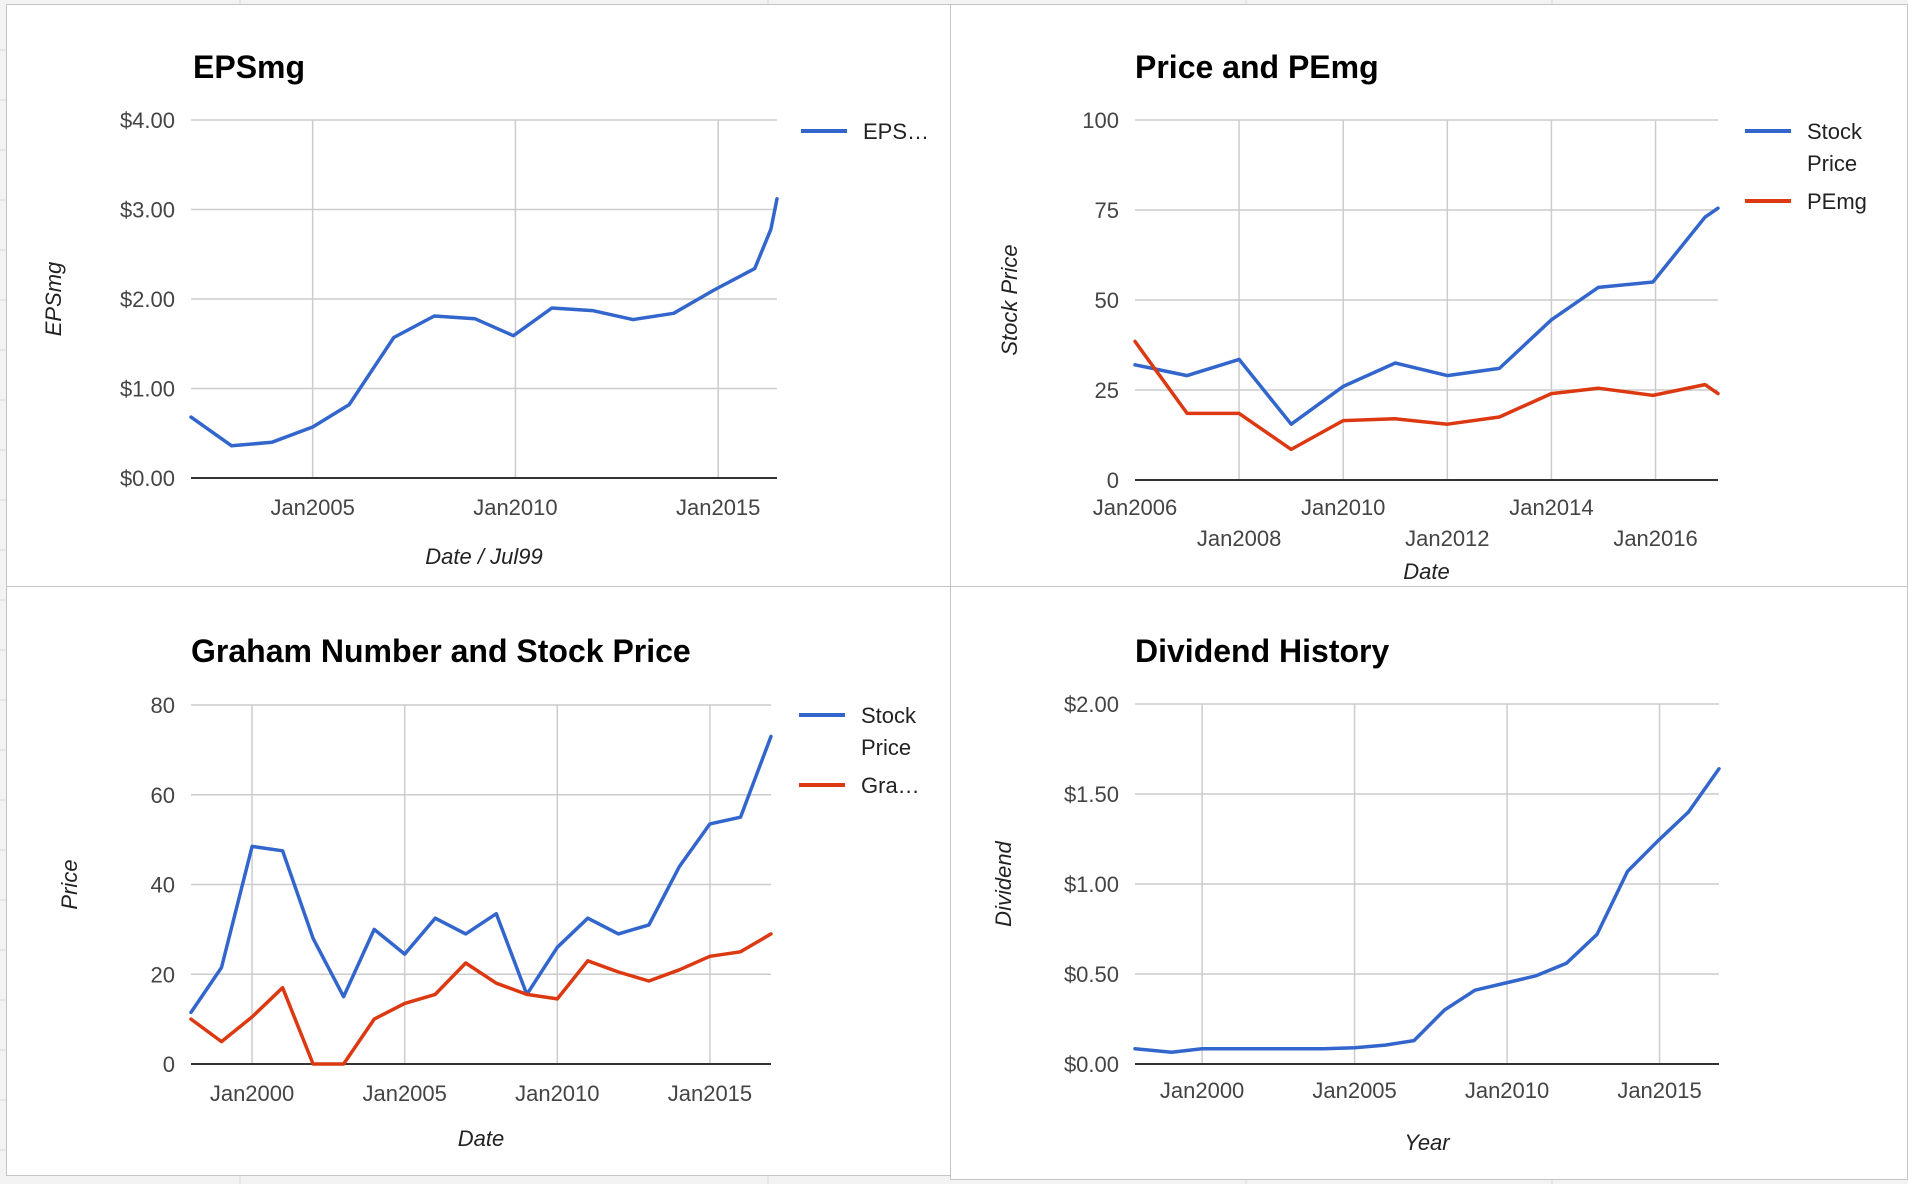  I want to click on y-tick-label: 80, so click(163, 705).